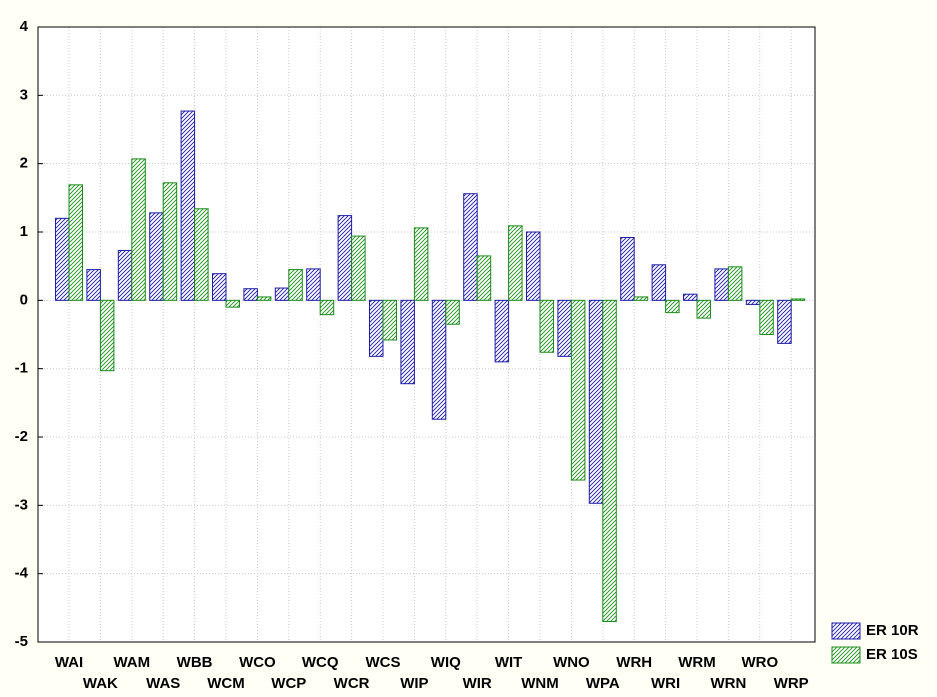 This screenshot has height=697, width=937. Describe the element at coordinates (288, 683) in the screenshot. I see `x-tick-label: WCP` at that location.